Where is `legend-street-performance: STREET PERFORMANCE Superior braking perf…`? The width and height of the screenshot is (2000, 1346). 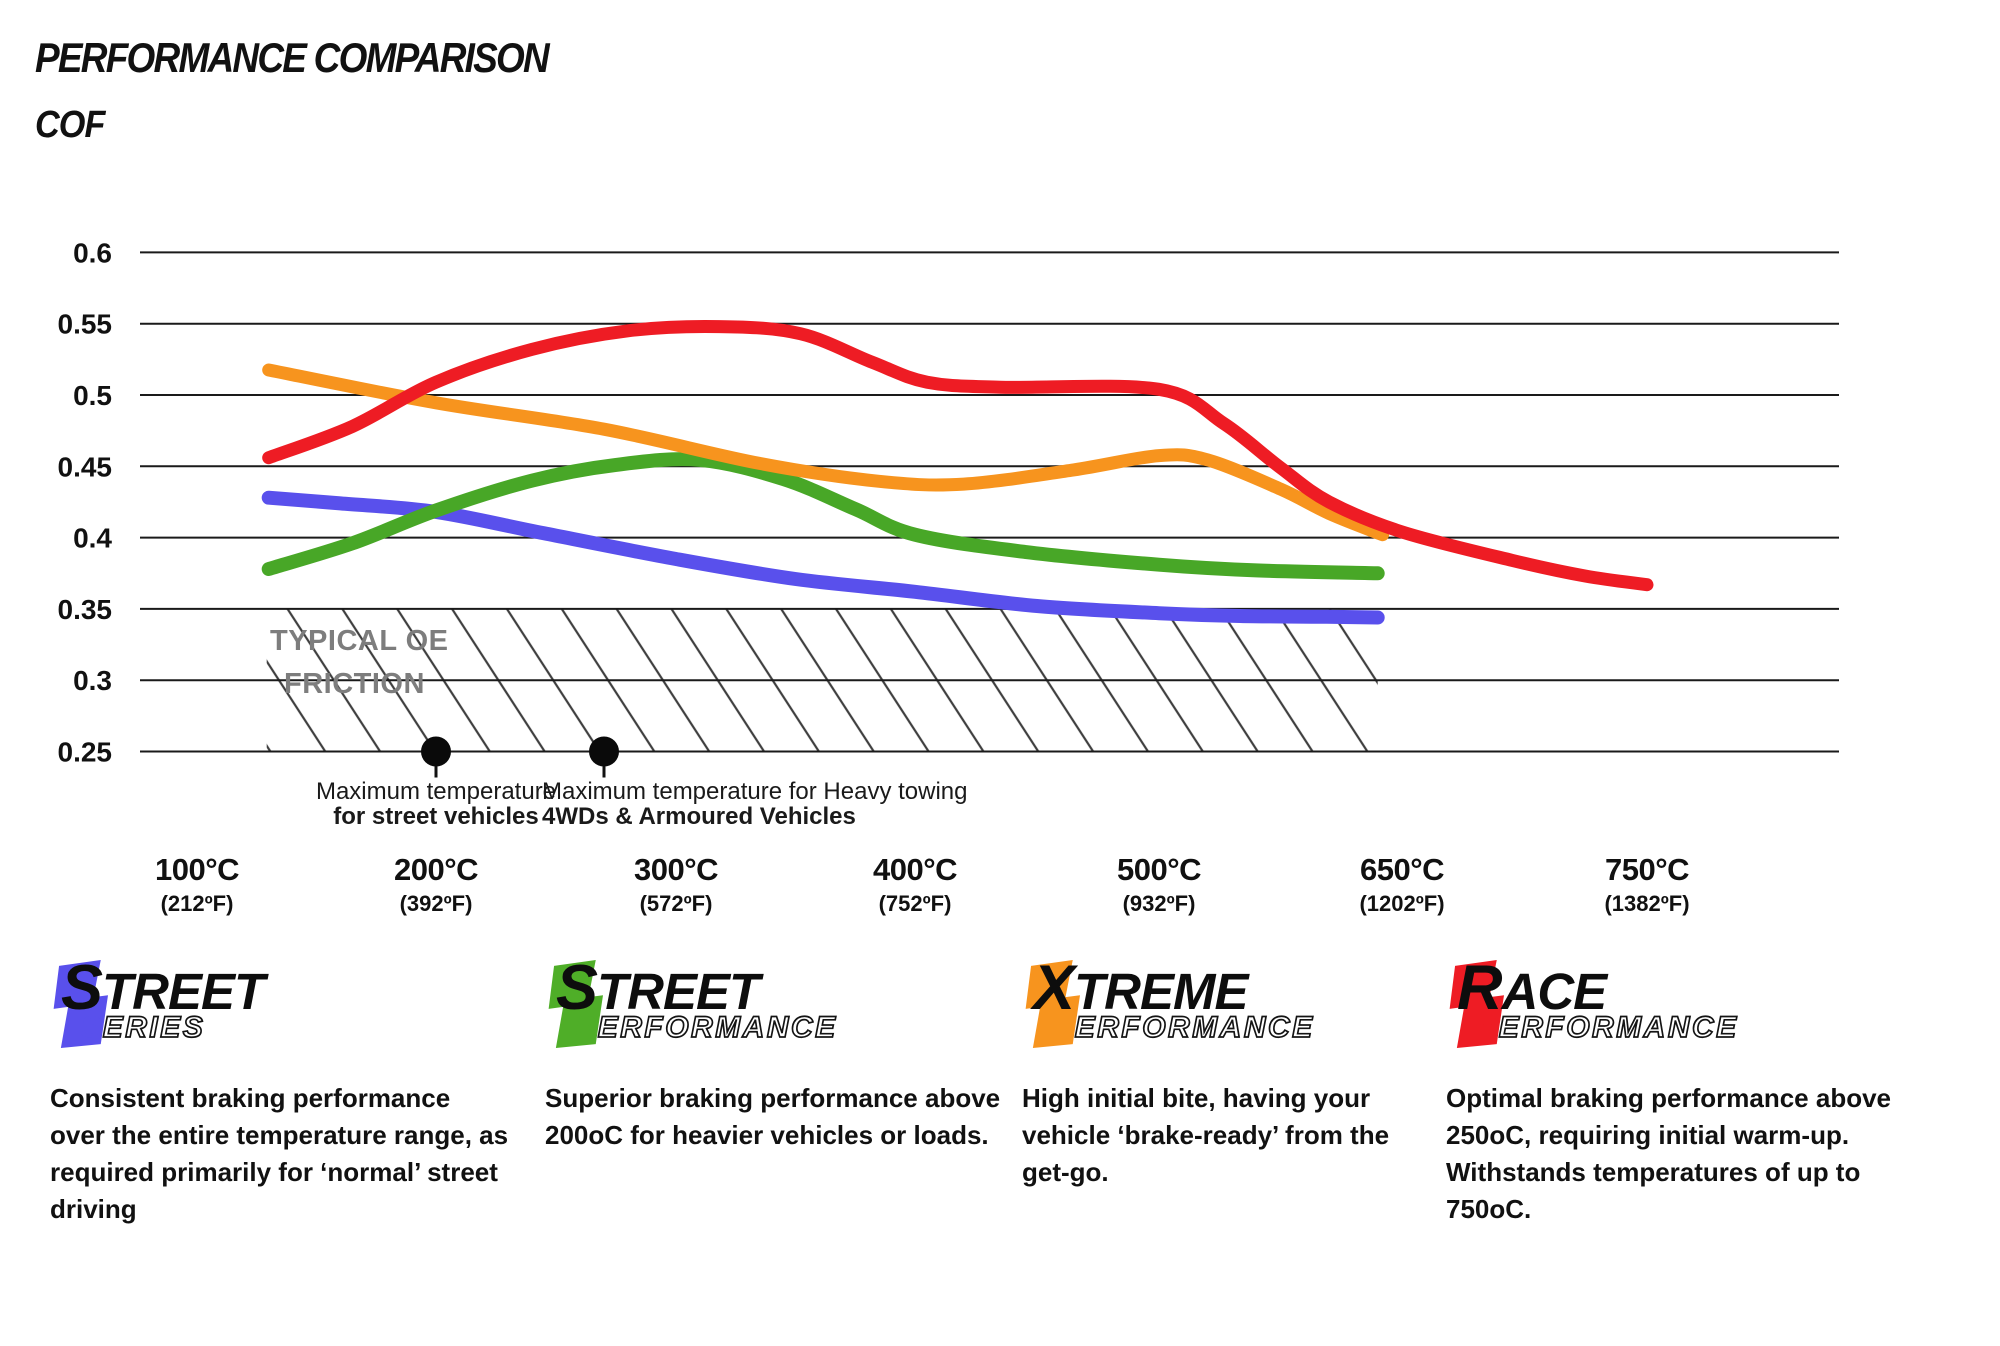 legend-street-performance: STREET PERFORMANCE Superior braking perf… is located at coordinates (782, 1053).